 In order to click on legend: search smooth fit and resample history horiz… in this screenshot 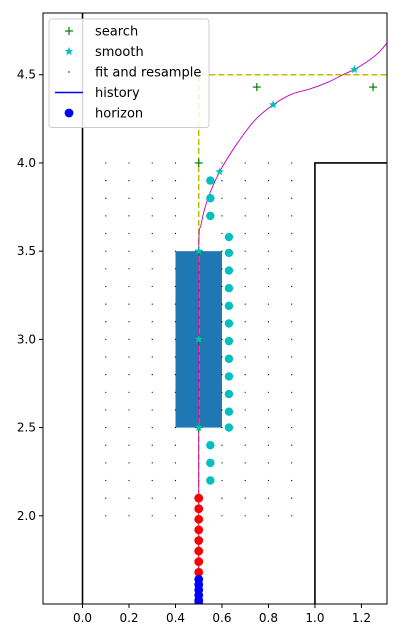, I will do `click(129, 73)`.